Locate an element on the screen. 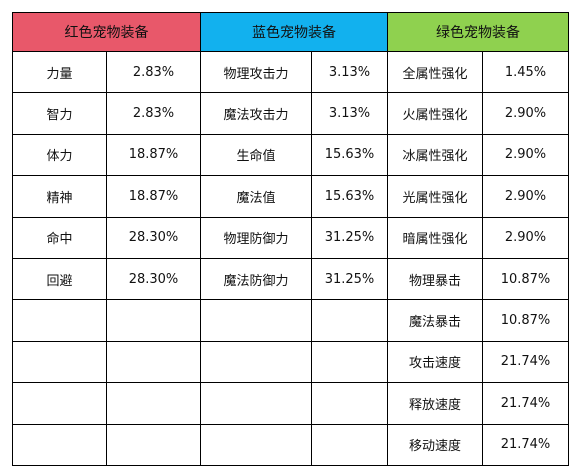 This screenshot has width=580, height=476. green-stat-name: 冰属性强化 is located at coordinates (435, 155).